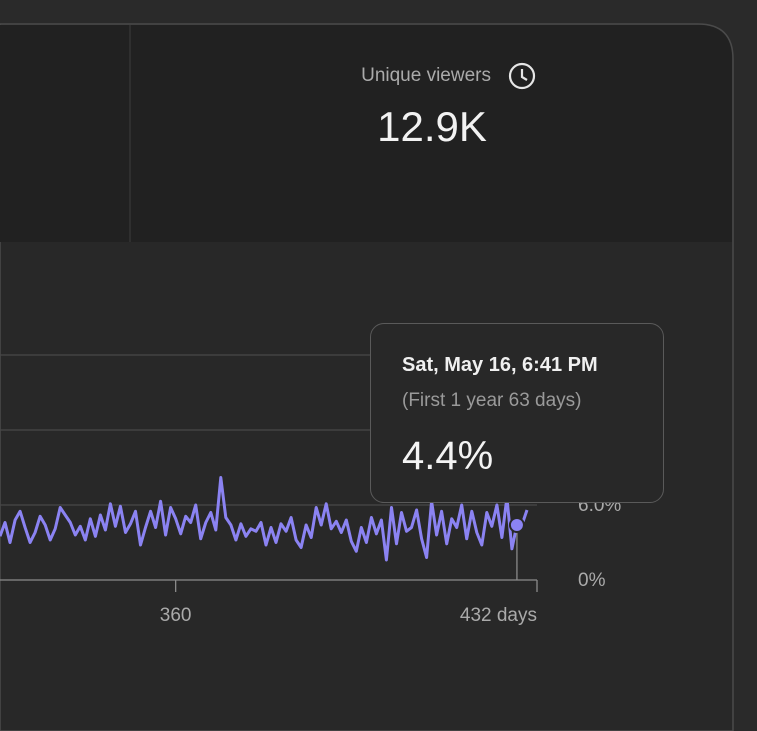 This screenshot has width=757, height=731. I want to click on x-tick-label: 360, so click(176, 615).